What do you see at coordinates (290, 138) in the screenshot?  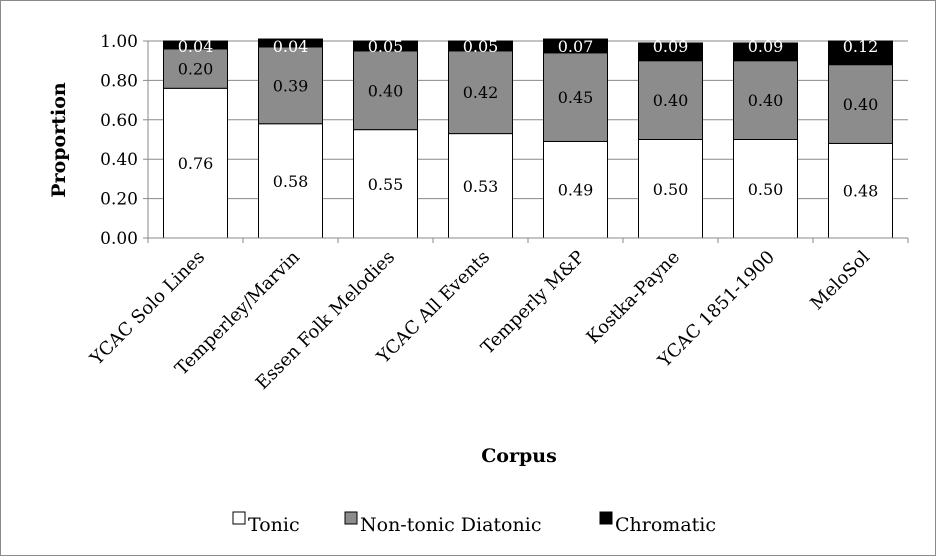 I see `bar-stack: 0.58 0.39 0.04` at bounding box center [290, 138].